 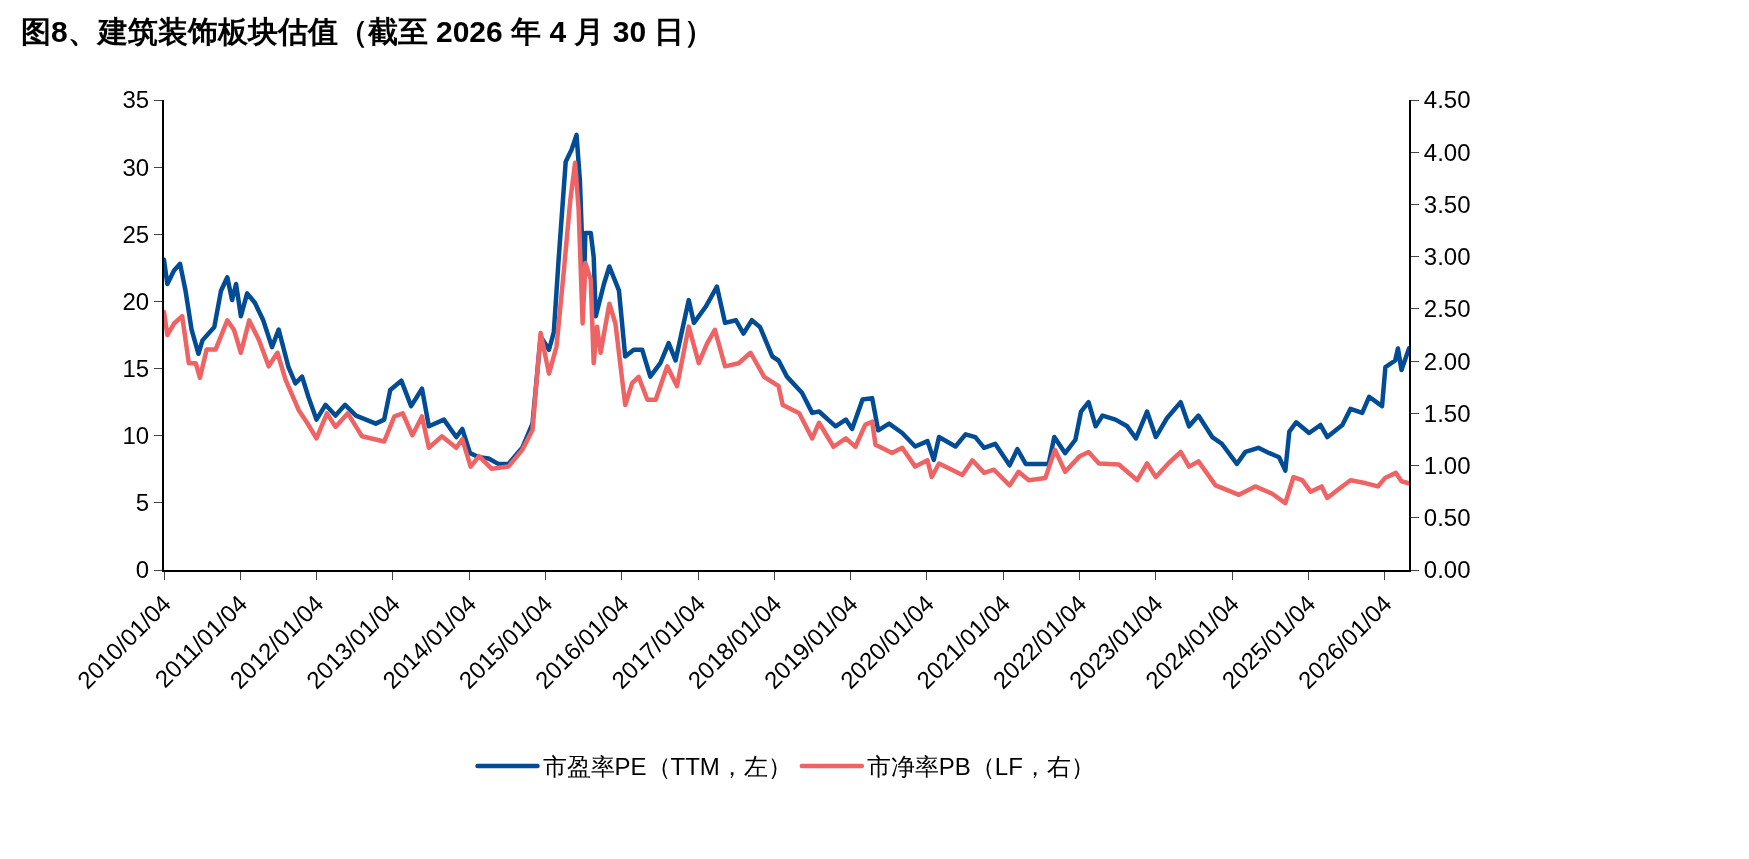 I want to click on legend-label: 市净率PB（LF，右）, so click(x=980, y=767).